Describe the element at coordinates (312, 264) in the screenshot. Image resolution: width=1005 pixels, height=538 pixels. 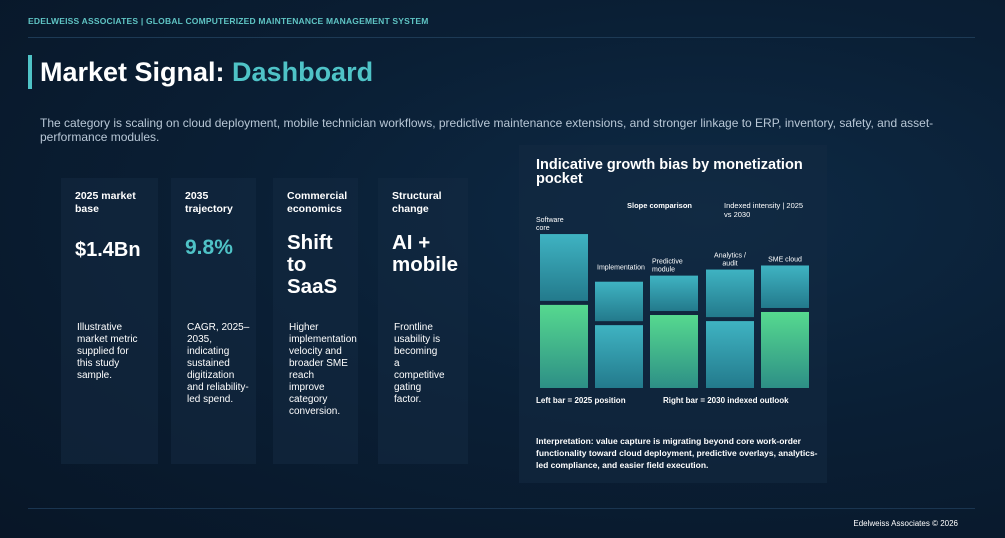
I see `kpi-card-value: Shift to SaaS` at that location.